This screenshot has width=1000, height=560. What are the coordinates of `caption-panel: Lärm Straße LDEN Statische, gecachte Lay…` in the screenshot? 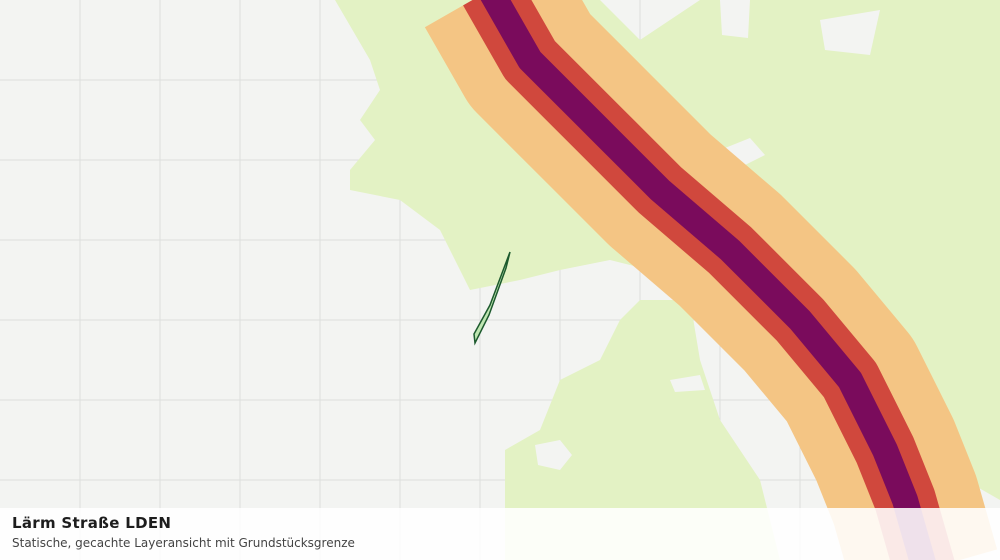 It's located at (500, 534).